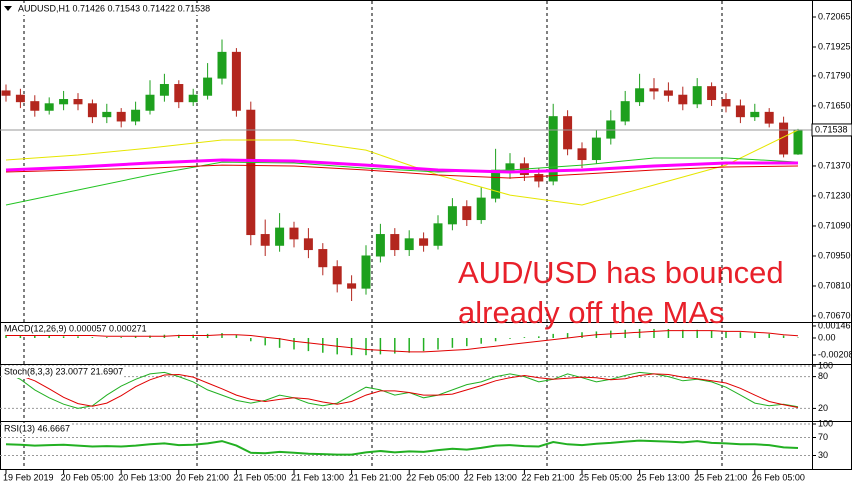 The width and height of the screenshot is (852, 485). What do you see at coordinates (591, 312) in the screenshot?
I see `annotation: already off the MAs` at bounding box center [591, 312].